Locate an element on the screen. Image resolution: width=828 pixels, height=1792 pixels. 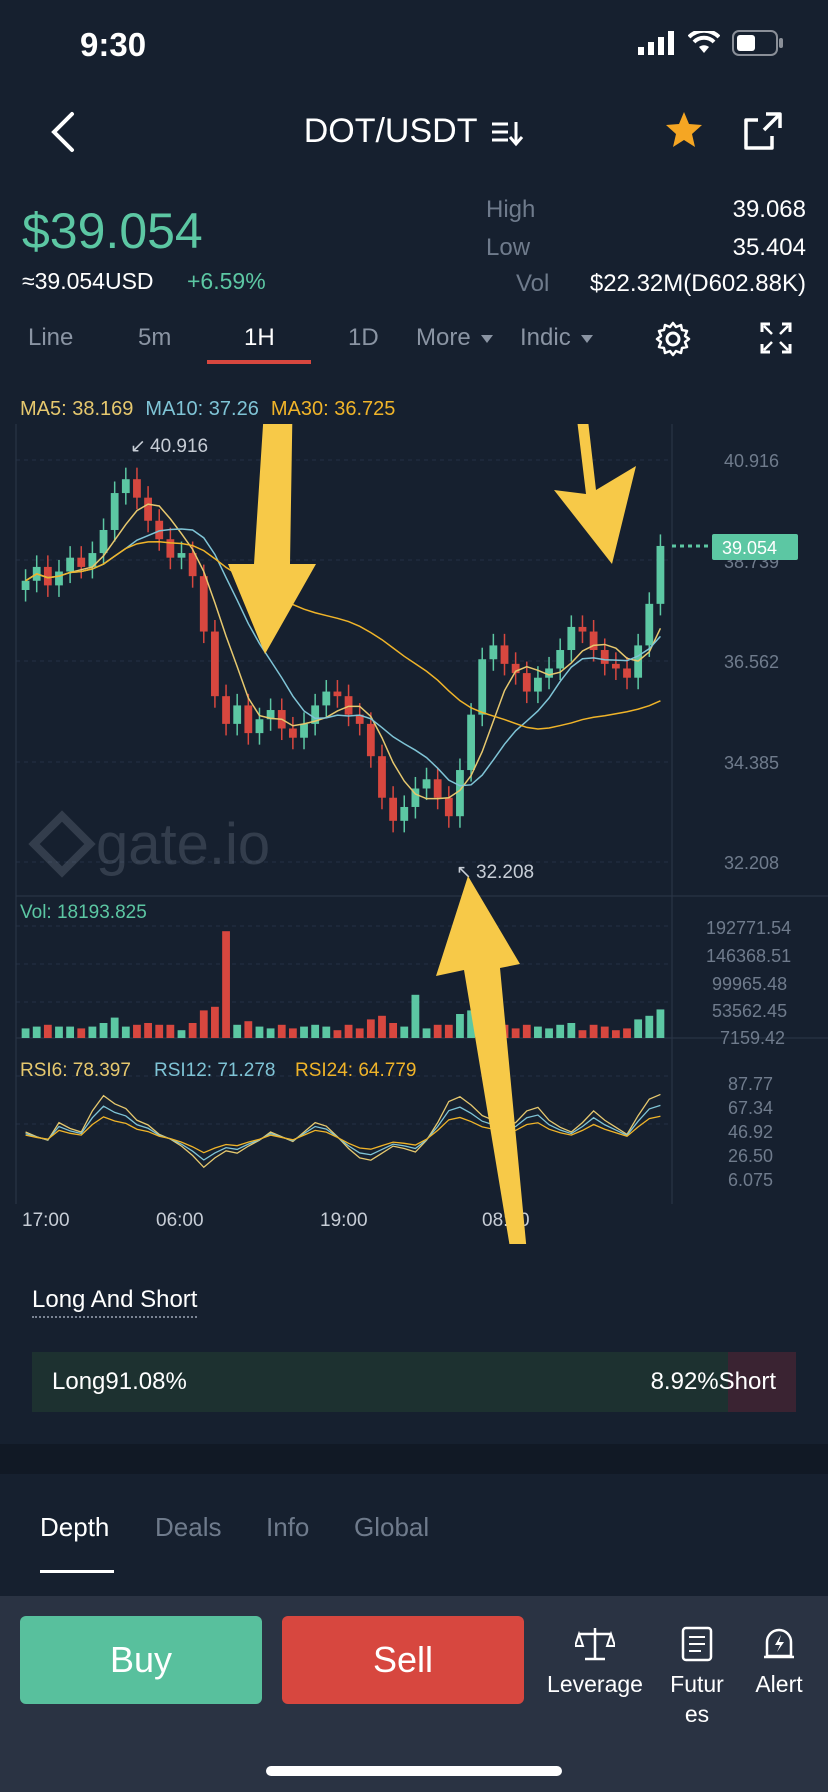
status-icons is located at coordinates (711, 43).